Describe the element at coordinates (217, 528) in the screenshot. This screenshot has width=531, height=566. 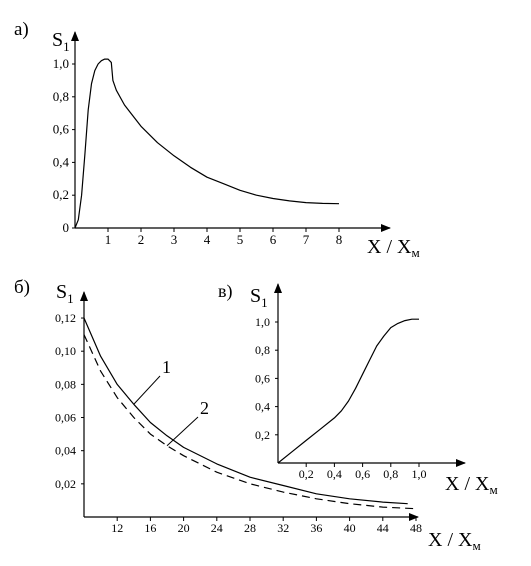
I see `x-tick-label: 24` at that location.